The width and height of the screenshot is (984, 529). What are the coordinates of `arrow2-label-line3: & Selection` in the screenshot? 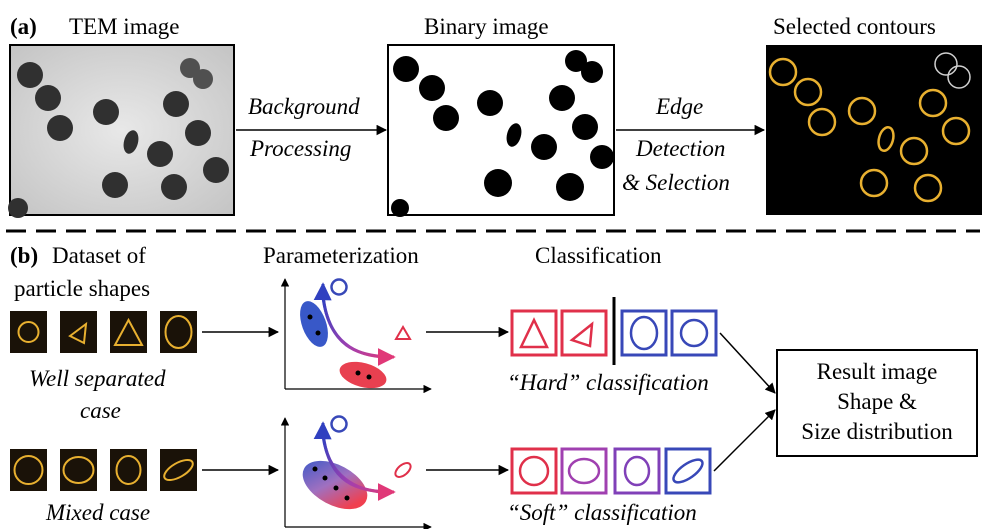 It's located at (676, 182).